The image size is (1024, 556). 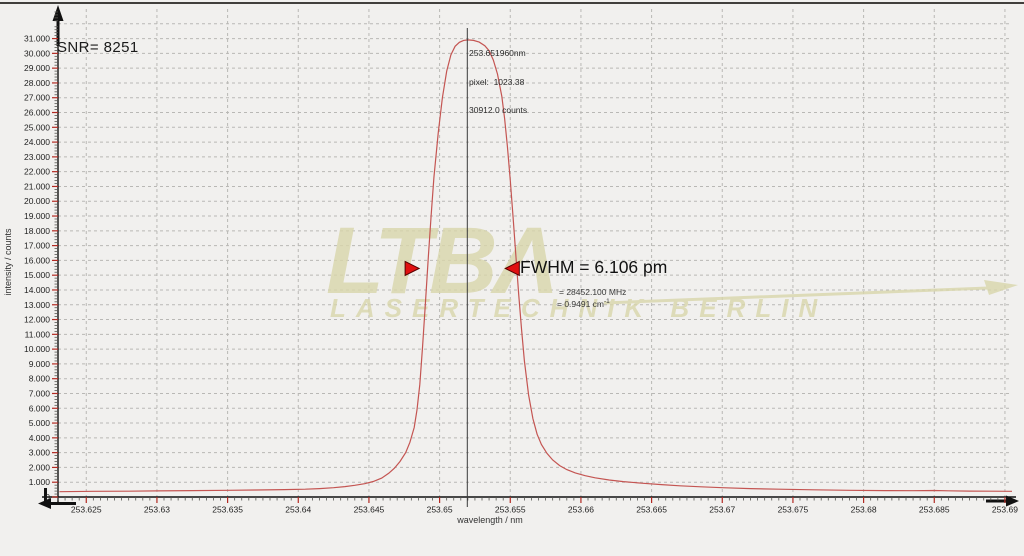 I want to click on peak-pixel: pixel: 1023.38, so click(x=497, y=81).